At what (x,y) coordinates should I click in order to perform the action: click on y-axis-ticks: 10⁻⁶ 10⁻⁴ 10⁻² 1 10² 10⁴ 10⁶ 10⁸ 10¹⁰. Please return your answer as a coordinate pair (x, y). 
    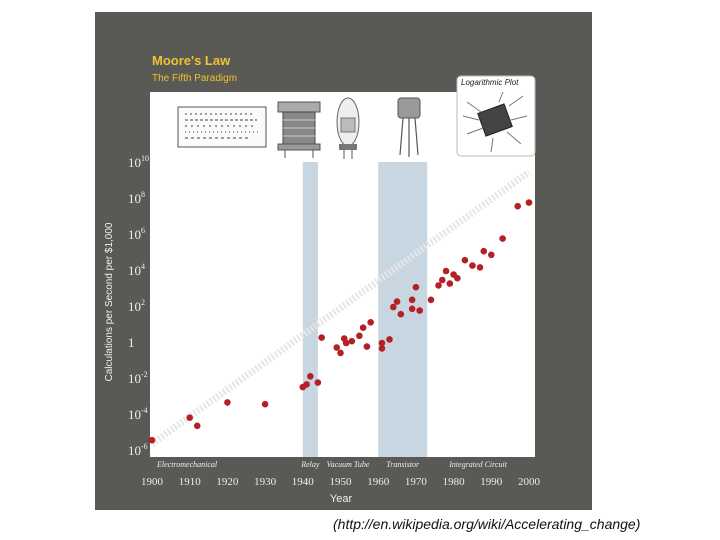
    Looking at the image, I should click on (138, 306).